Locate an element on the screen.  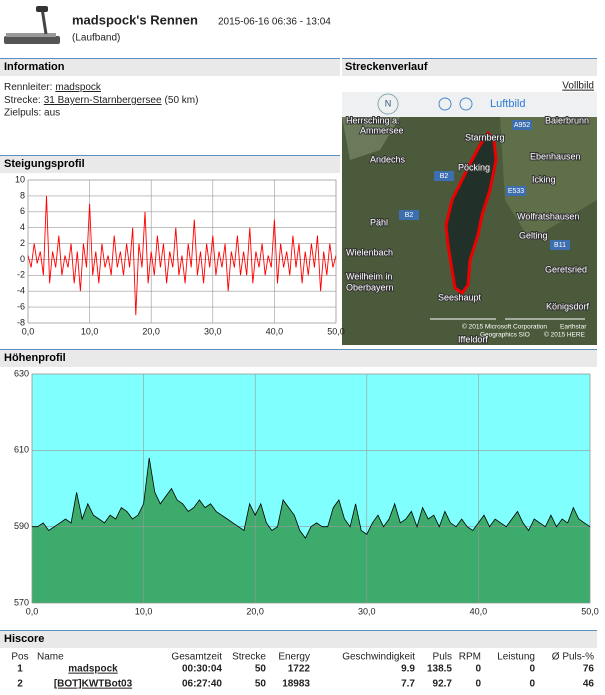
column-header: Pos is located at coordinates (19, 657).